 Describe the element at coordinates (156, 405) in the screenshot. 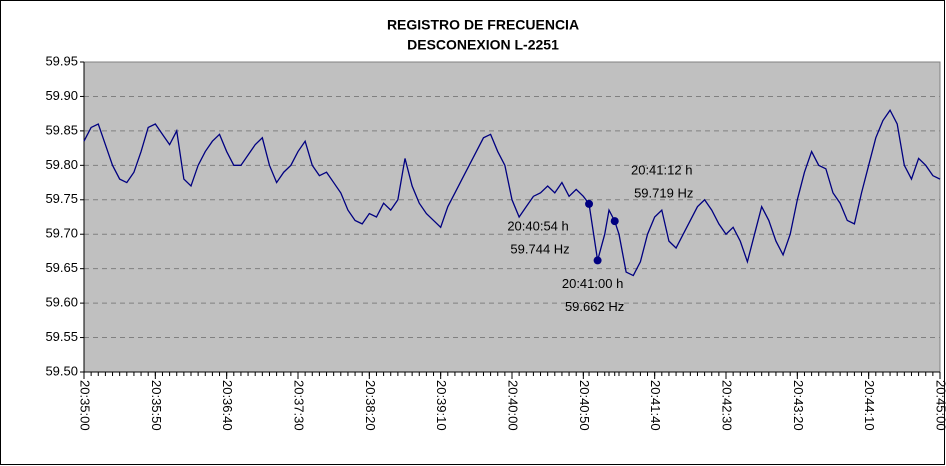

I see `x-tick-label: 20:35:50` at that location.